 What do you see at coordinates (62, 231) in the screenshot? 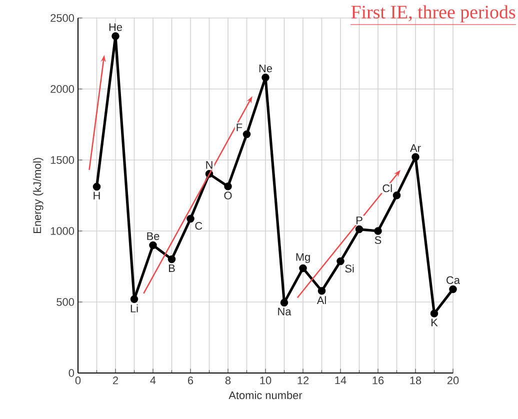
I see `y-tick-label: 1000` at bounding box center [62, 231].